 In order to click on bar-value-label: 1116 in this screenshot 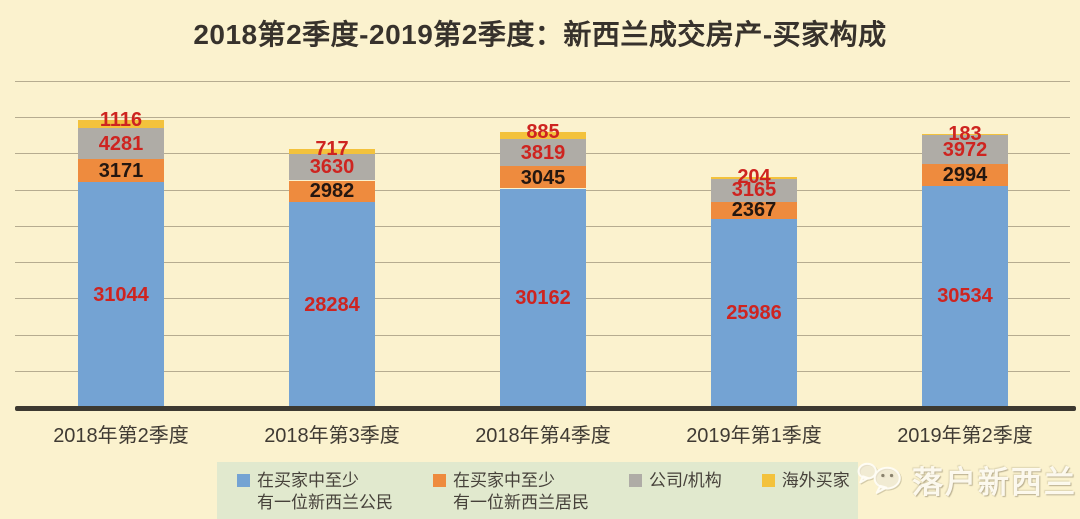, I will do `click(121, 120)`.